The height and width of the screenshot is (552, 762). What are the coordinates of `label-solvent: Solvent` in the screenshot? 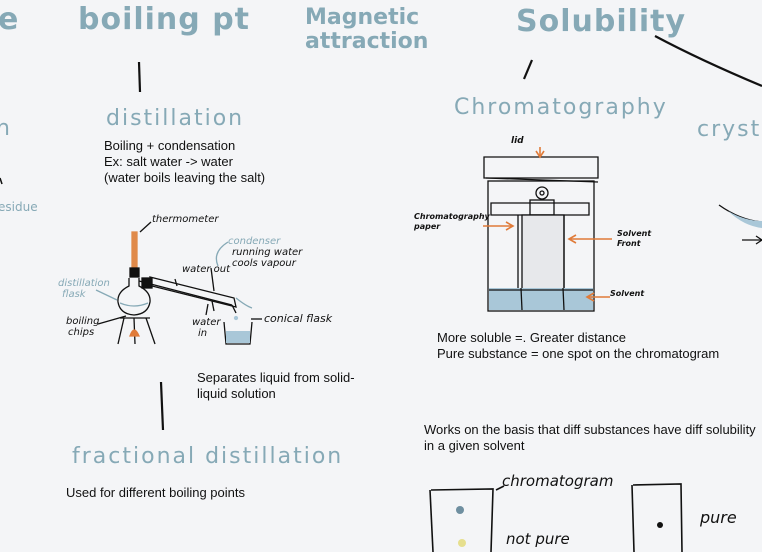 It's located at (627, 293).